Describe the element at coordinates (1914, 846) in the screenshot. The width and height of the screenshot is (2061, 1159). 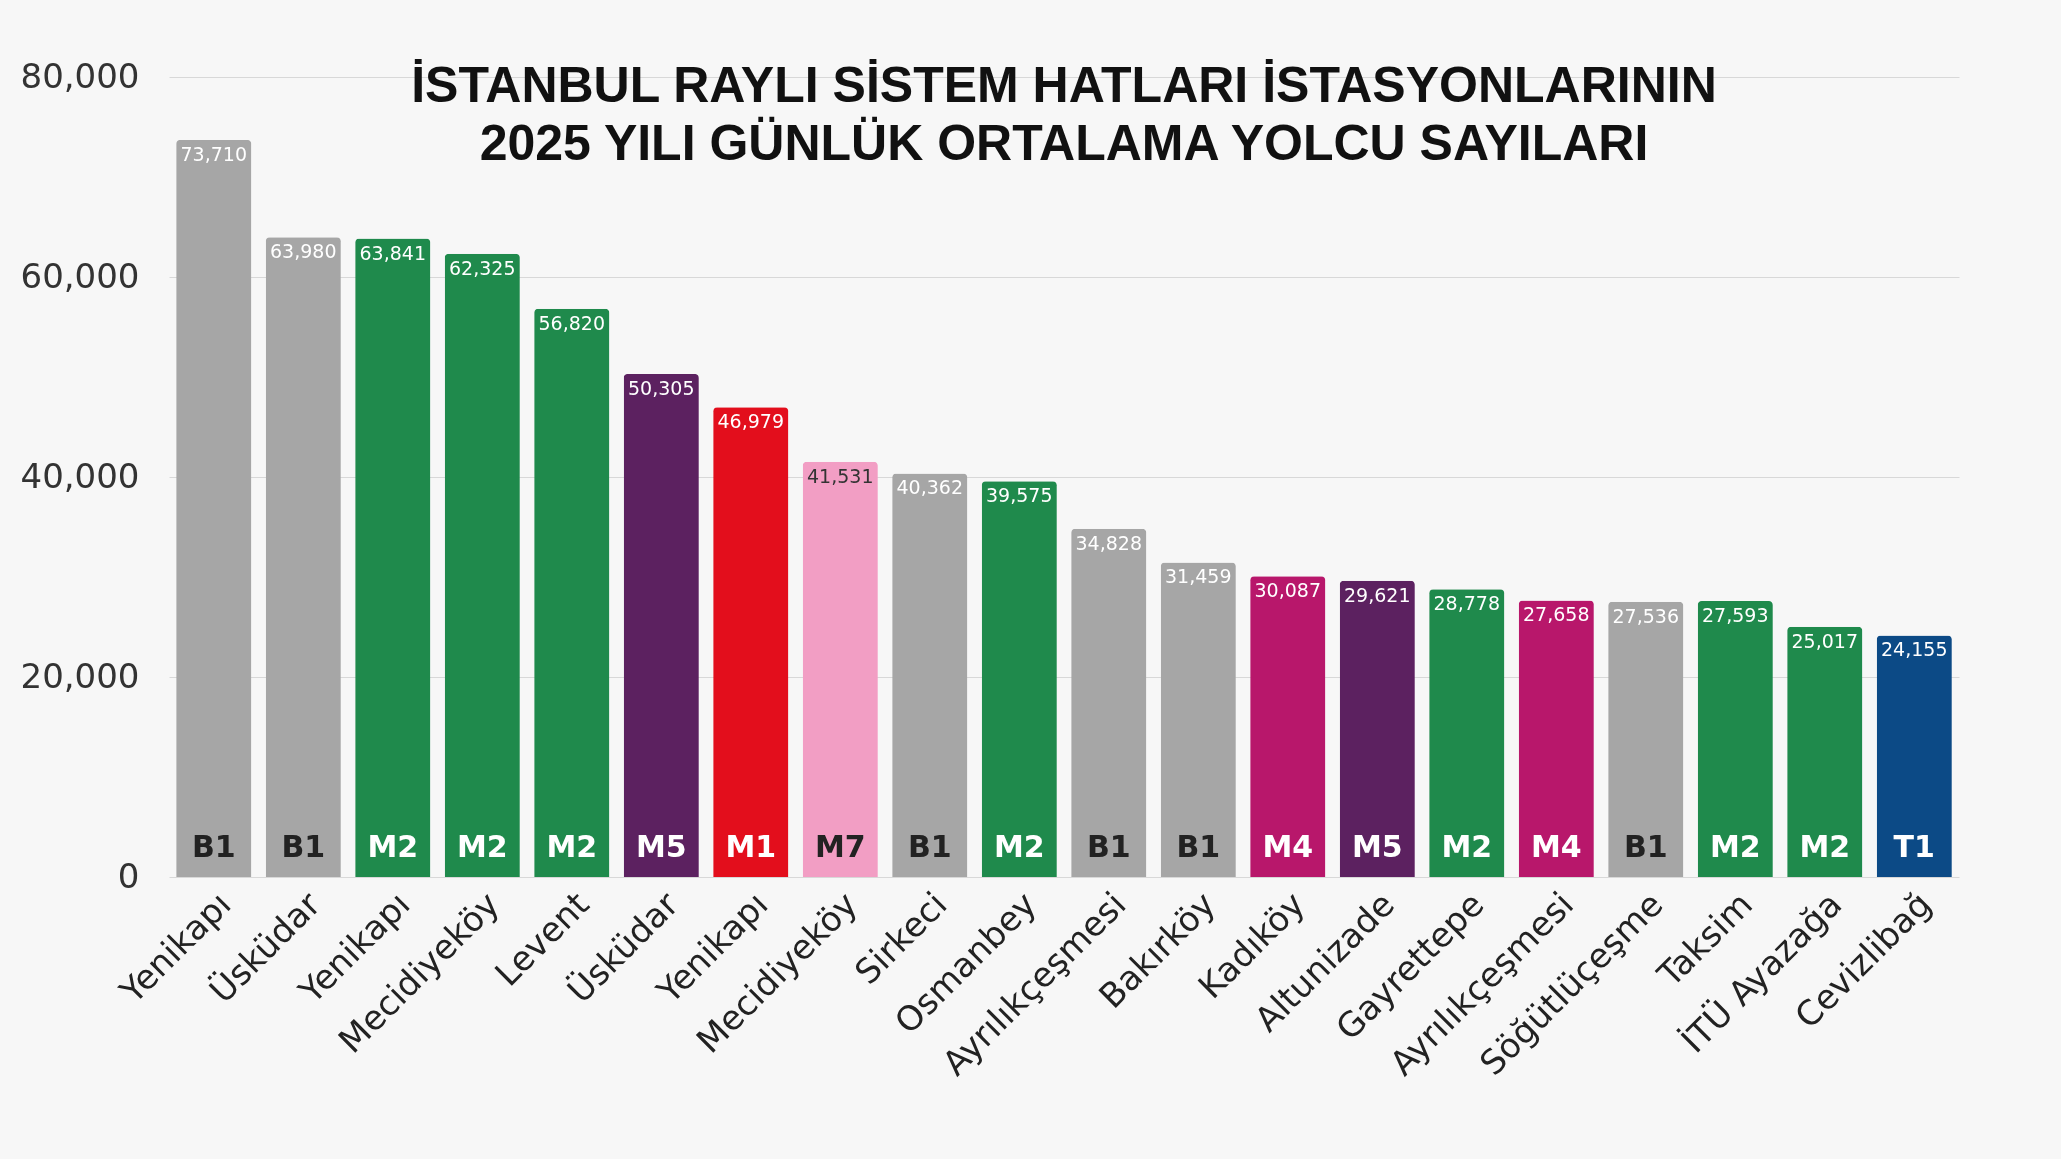
I see `annotation: T1` at that location.